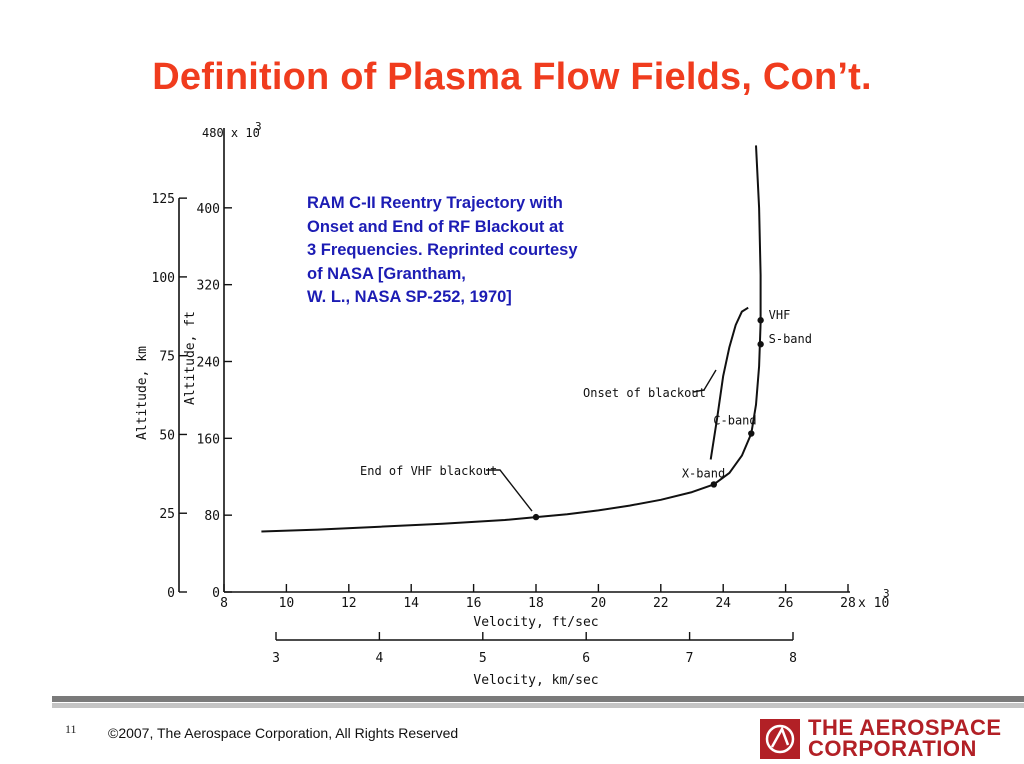 The height and width of the screenshot is (764, 1024). Describe the element at coordinates (586, 658) in the screenshot. I see `x2-tick-label: 6` at that location.